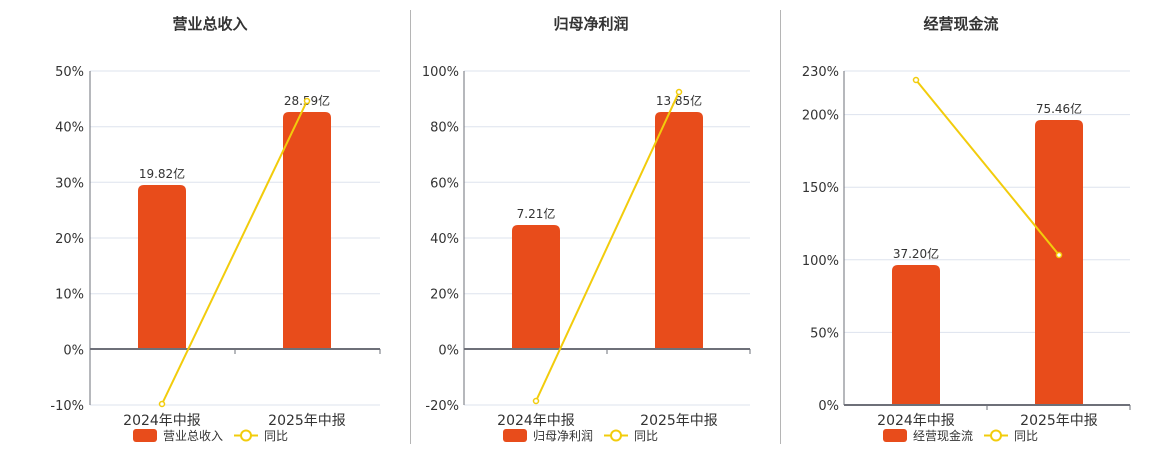 The width and height of the screenshot is (1160, 450). I want to click on y-tick: -20%, so click(442, 406).